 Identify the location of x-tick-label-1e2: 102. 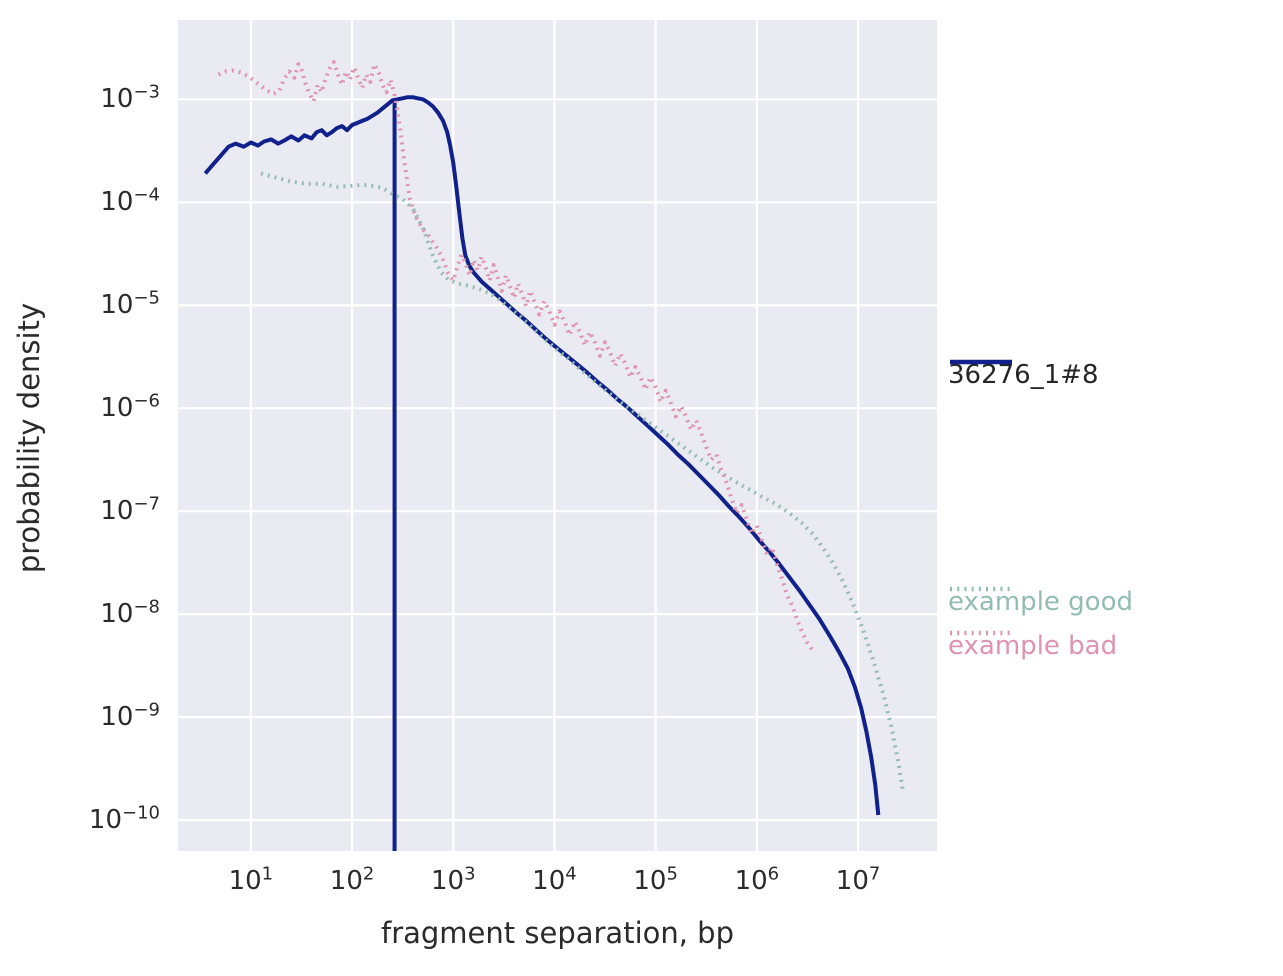
(352, 879).